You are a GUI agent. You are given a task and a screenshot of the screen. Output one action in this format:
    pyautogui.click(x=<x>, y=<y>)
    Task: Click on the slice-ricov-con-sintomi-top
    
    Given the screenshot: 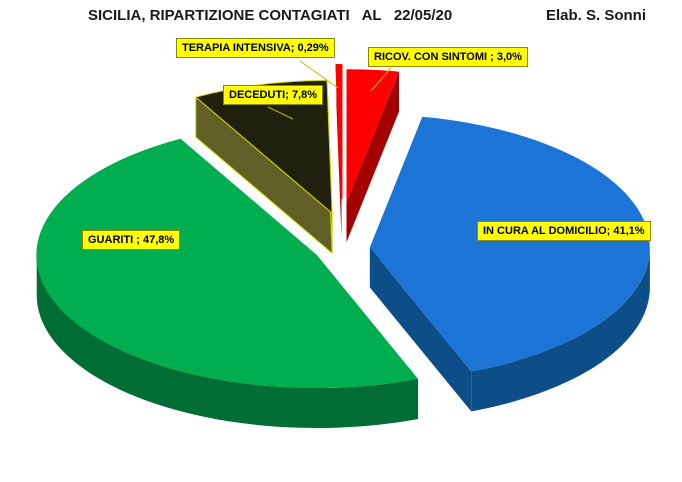 What is the action you would take?
    pyautogui.click(x=372, y=136)
    